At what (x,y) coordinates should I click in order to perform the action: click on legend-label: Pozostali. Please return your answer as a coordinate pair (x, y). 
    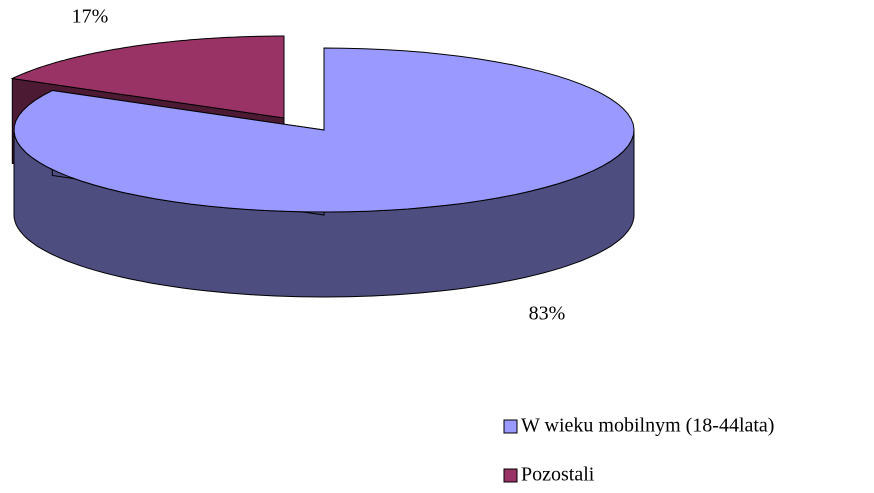
    Looking at the image, I should click on (558, 475).